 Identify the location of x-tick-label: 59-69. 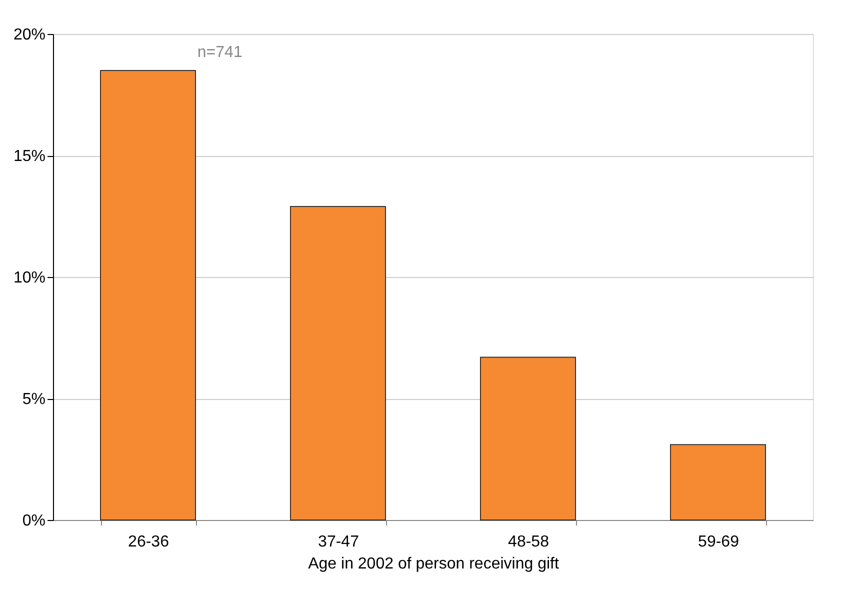
(719, 542).